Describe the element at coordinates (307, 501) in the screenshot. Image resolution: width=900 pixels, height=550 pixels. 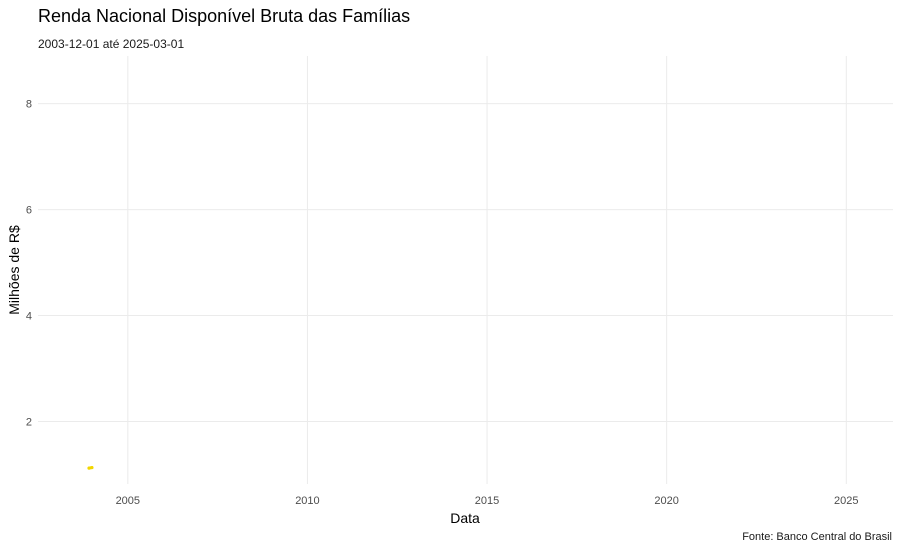
I see `x-tick-label: 2010` at that location.